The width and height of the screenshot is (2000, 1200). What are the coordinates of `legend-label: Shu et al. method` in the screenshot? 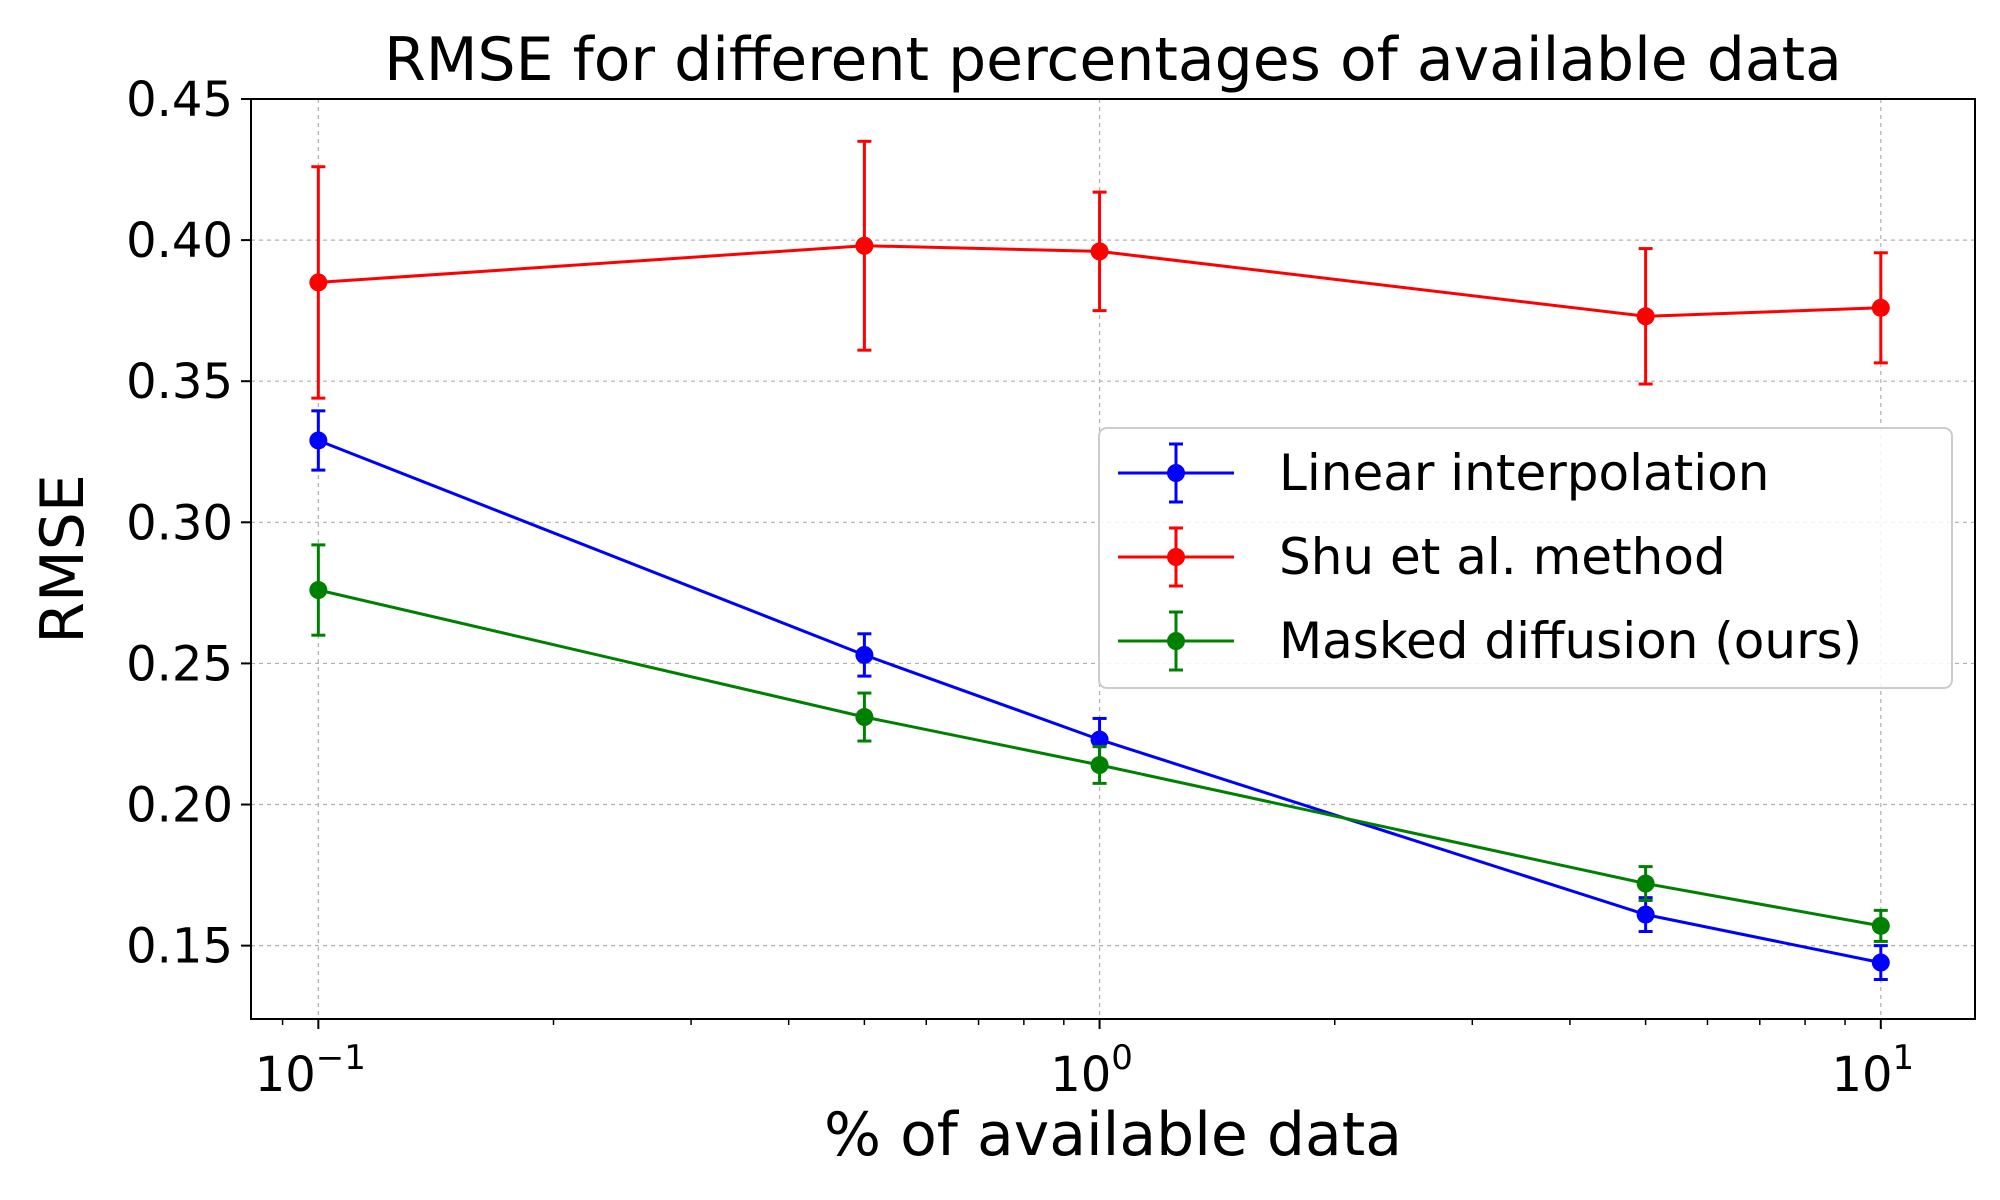 It's located at (1502, 557).